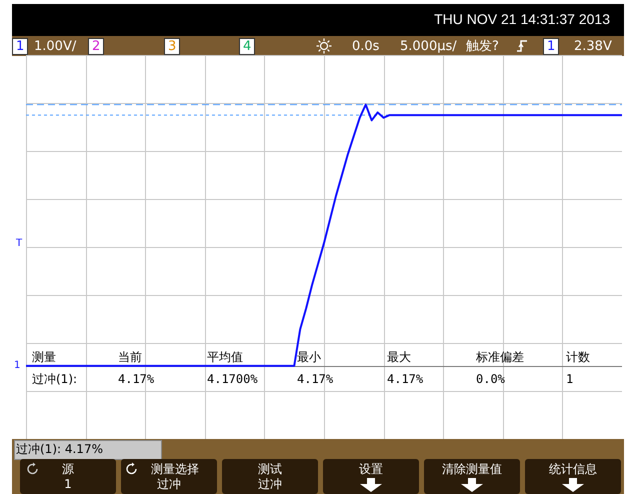  What do you see at coordinates (371, 469) in the screenshot?
I see `text: 设置` at bounding box center [371, 469].